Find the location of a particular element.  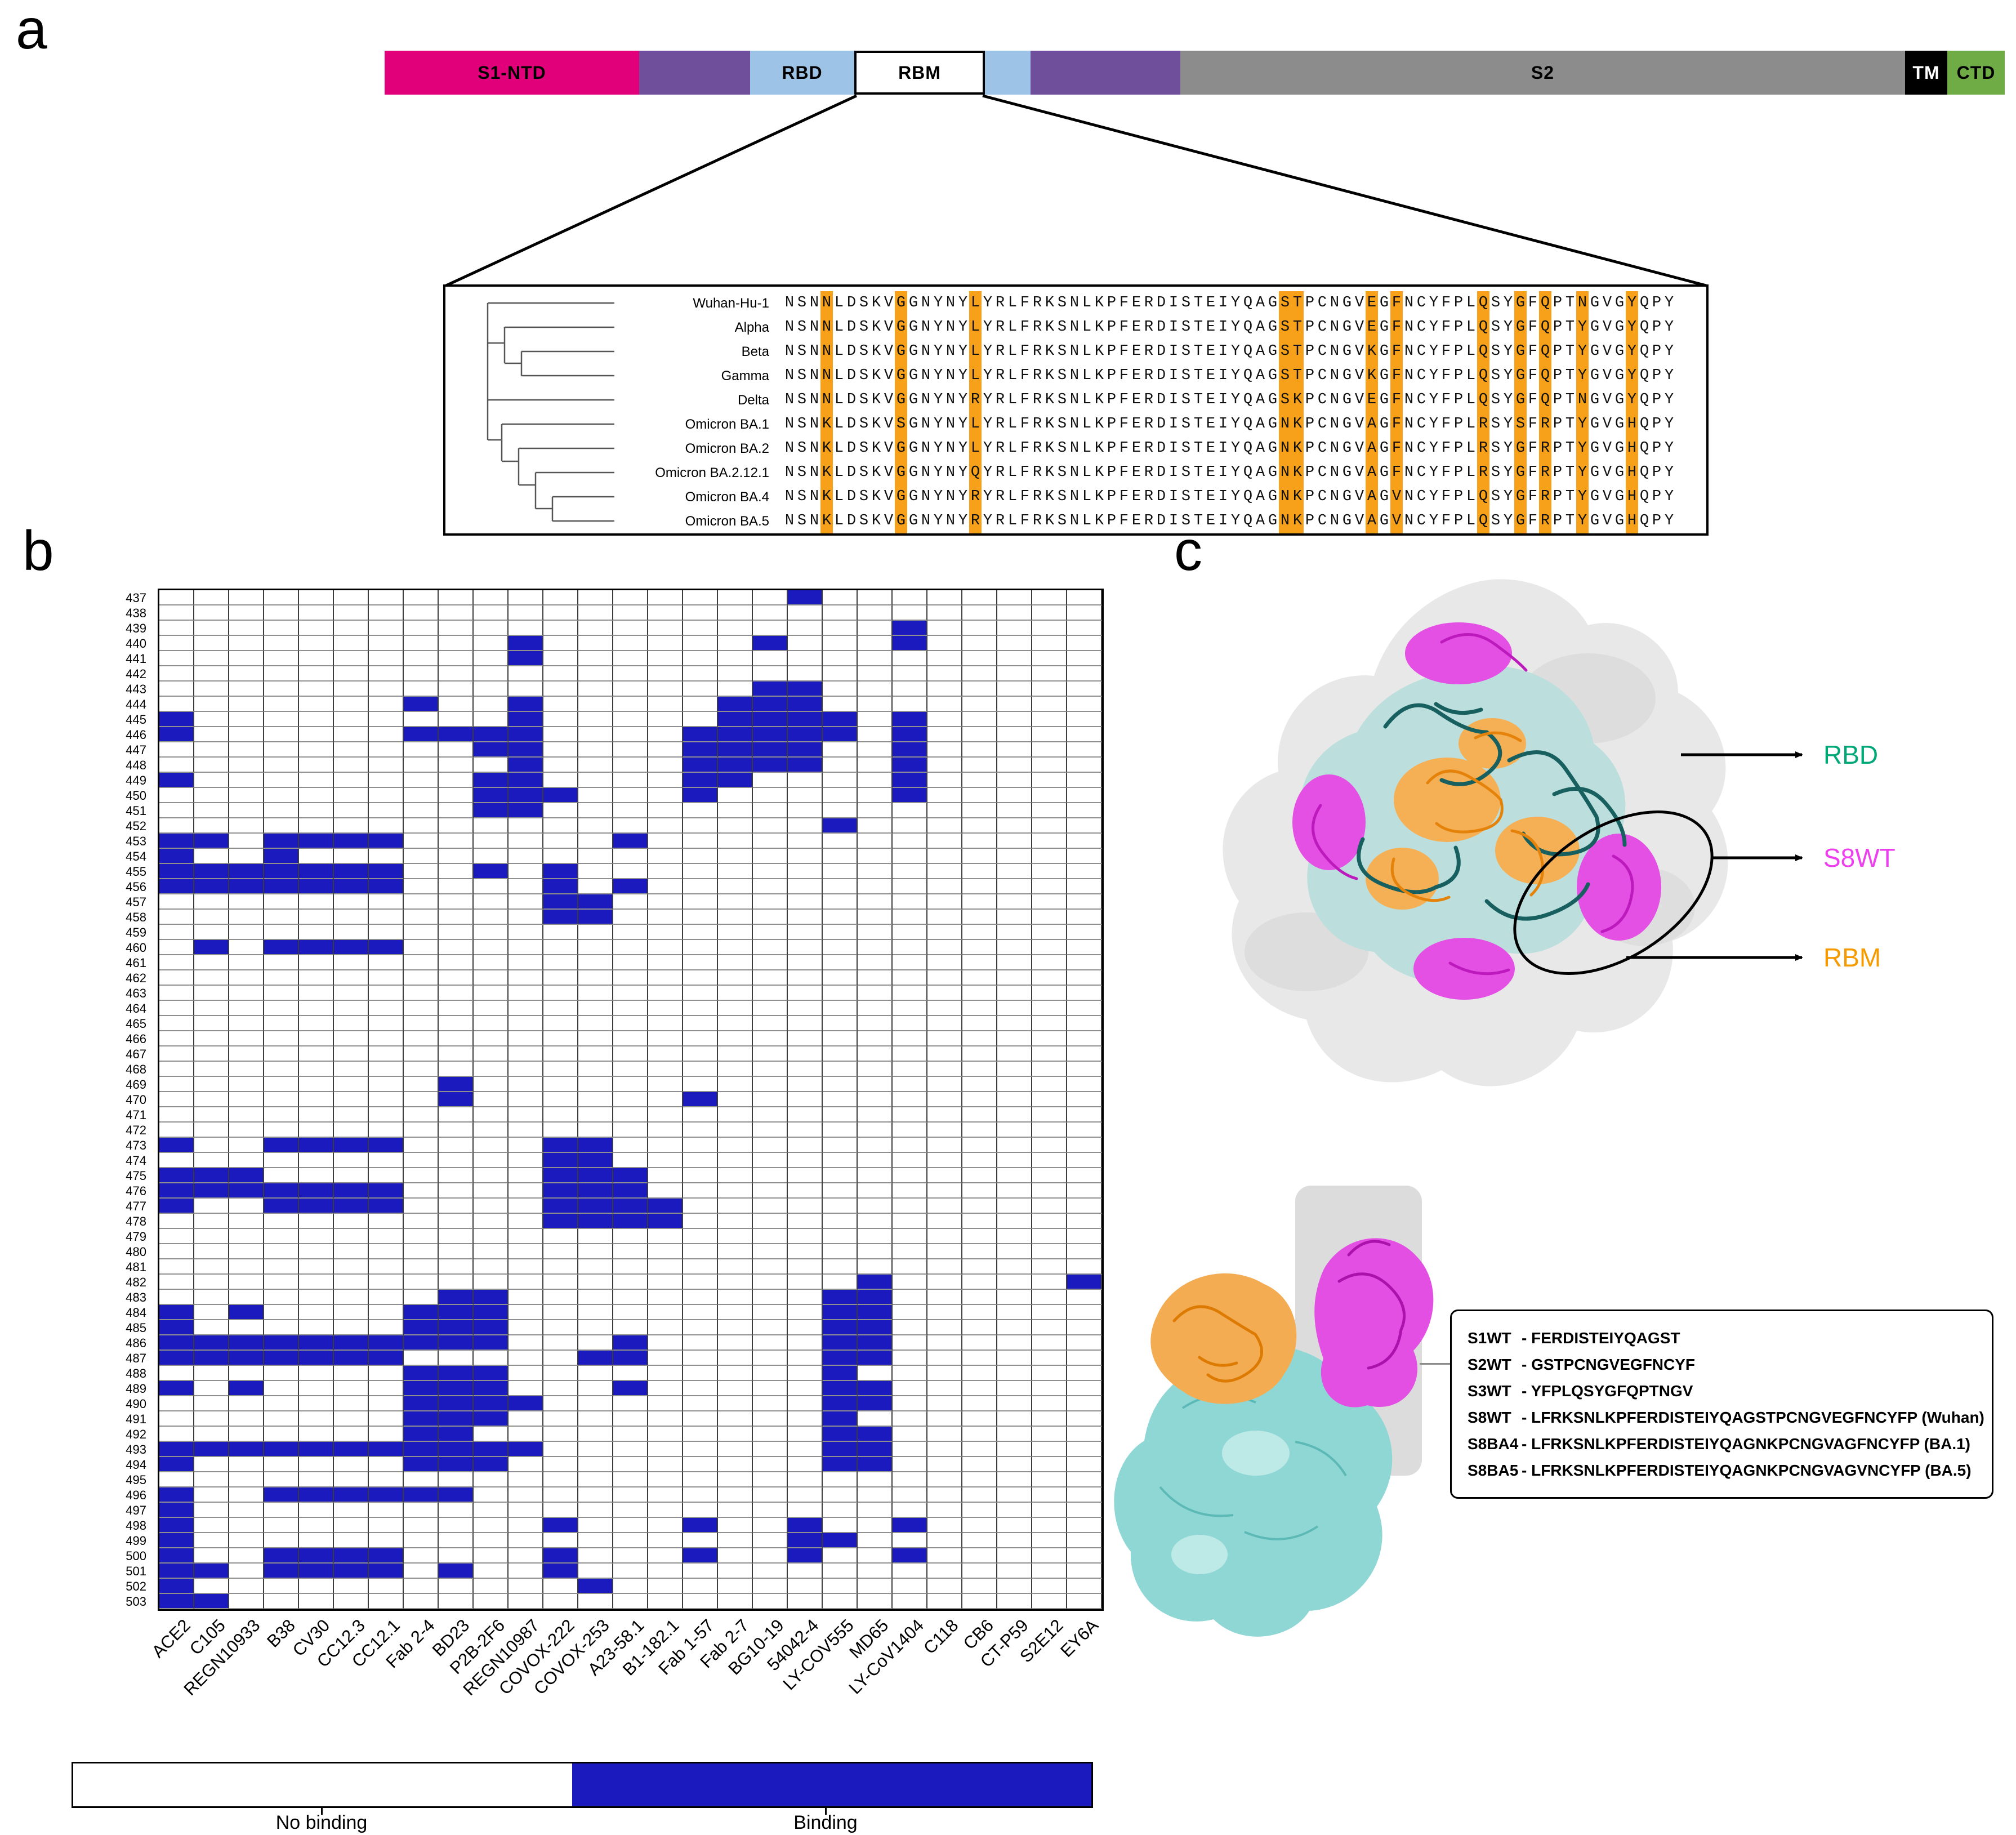

heatmap-row-label: 447 is located at coordinates (136, 750).